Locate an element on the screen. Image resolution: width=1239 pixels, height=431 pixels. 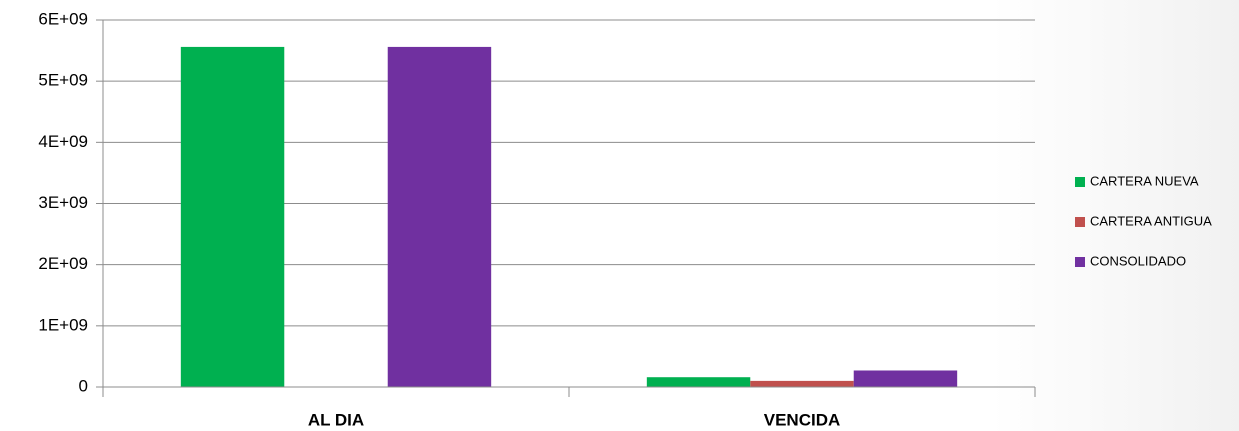
x-tick-label: AL DIA is located at coordinates (336, 419).